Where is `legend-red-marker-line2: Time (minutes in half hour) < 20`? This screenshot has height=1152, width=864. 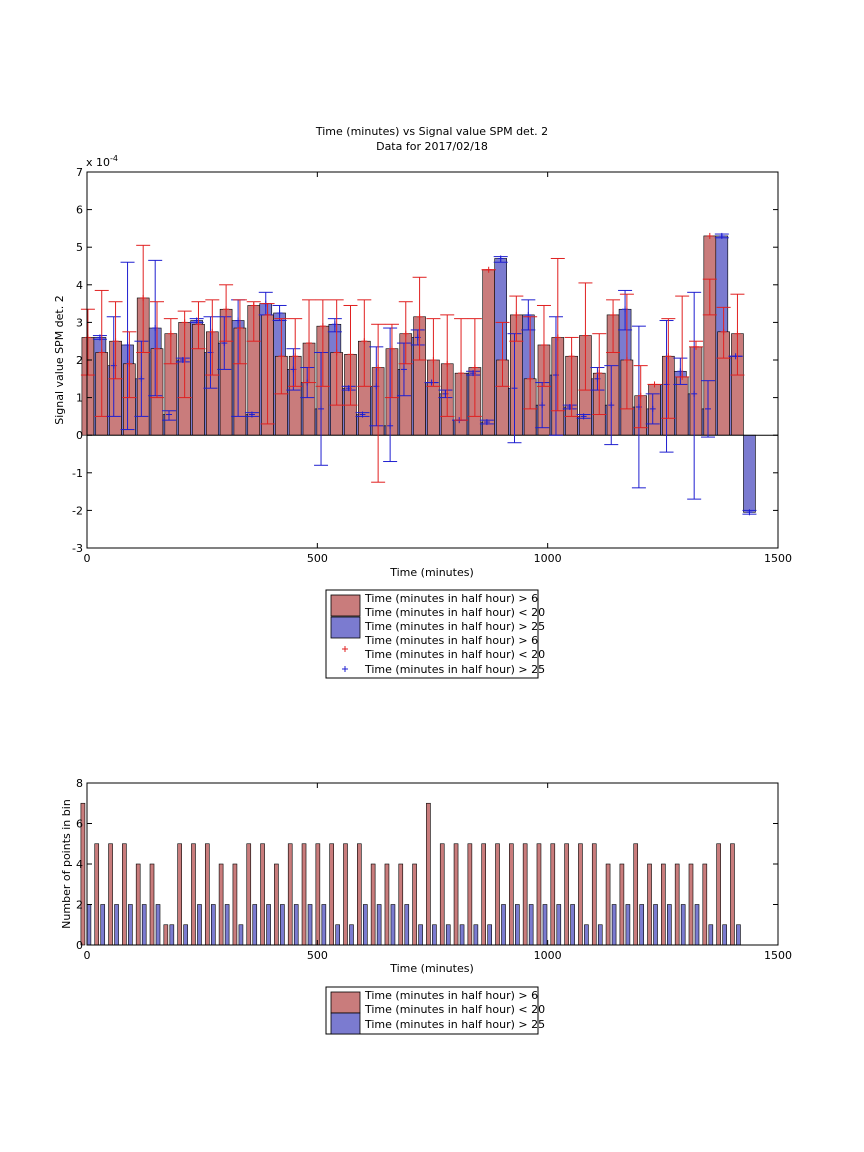 legend-red-marker-line2: Time (minutes in half hour) < 20 is located at coordinates (454, 654).